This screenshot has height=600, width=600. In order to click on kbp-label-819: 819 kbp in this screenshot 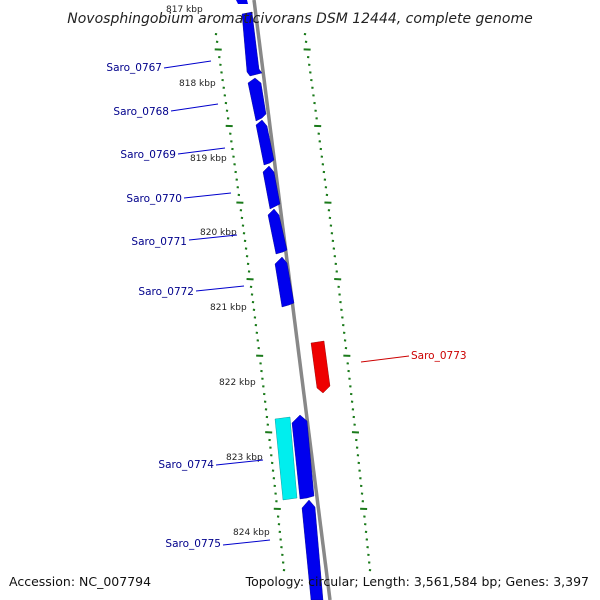, I will do `click(208, 159)`.